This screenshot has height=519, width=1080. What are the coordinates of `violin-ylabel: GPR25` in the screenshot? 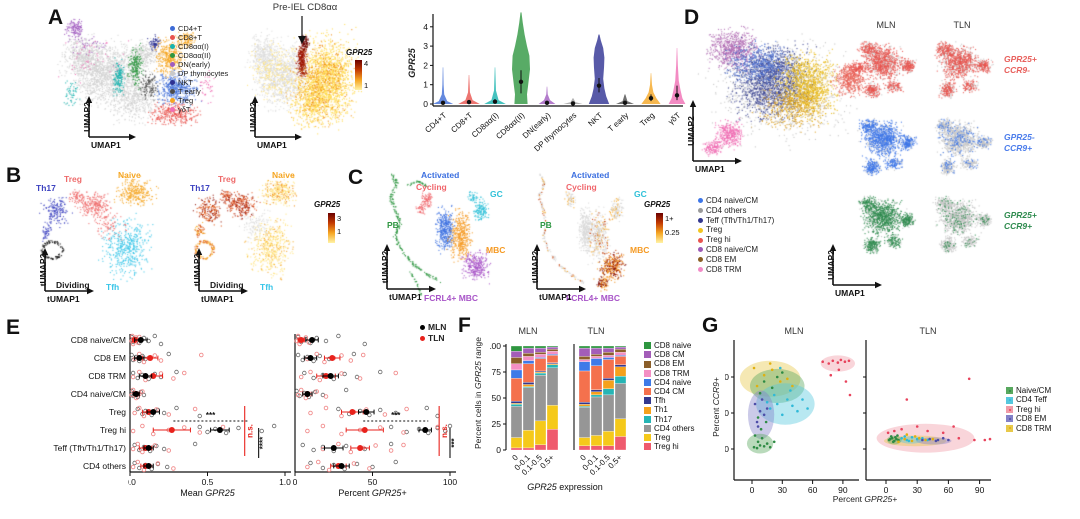 It's located at (412, 63).